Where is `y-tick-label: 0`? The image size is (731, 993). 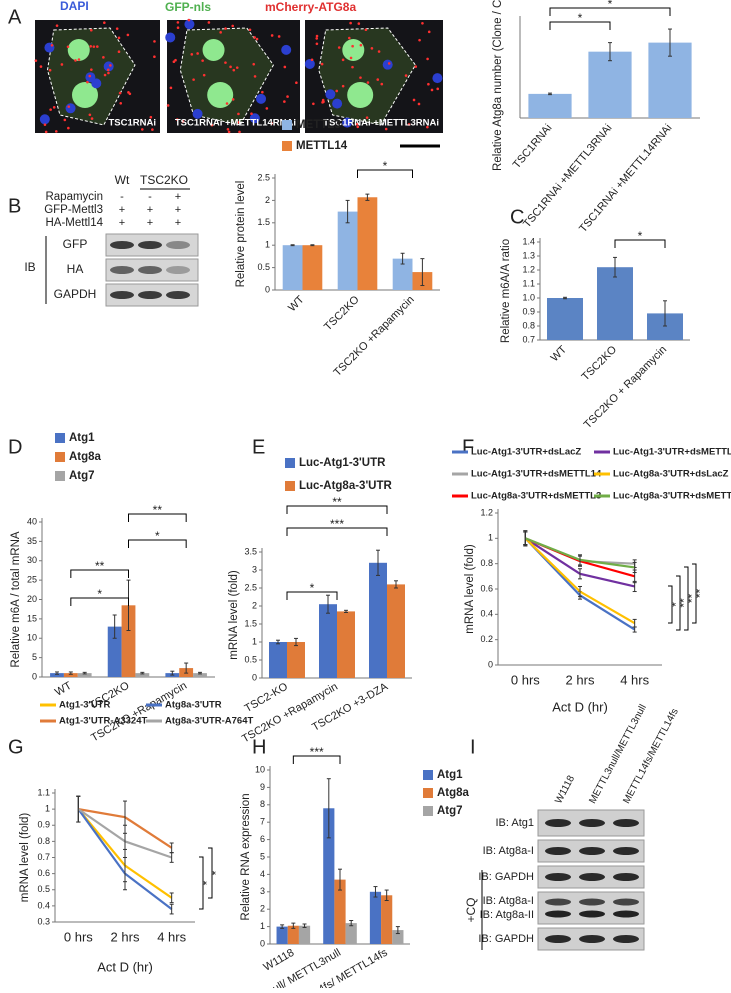 y-tick-label: 0 is located at coordinates (490, 664).